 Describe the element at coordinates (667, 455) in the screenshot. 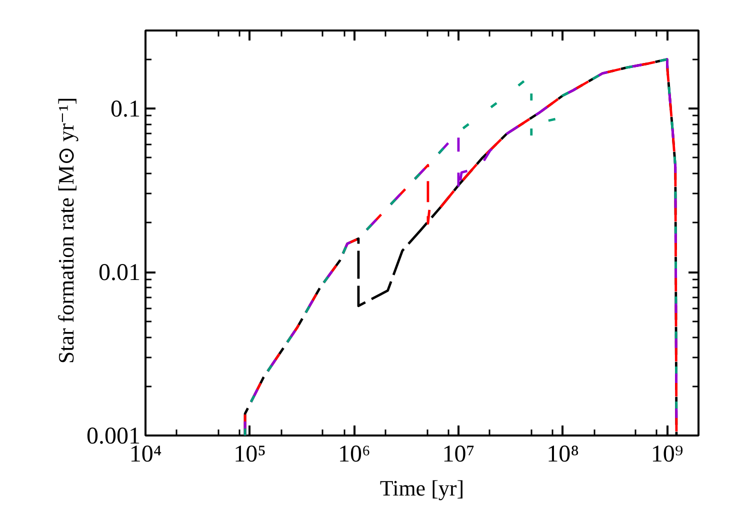

I see `x-tick-label: 10⁹` at that location.